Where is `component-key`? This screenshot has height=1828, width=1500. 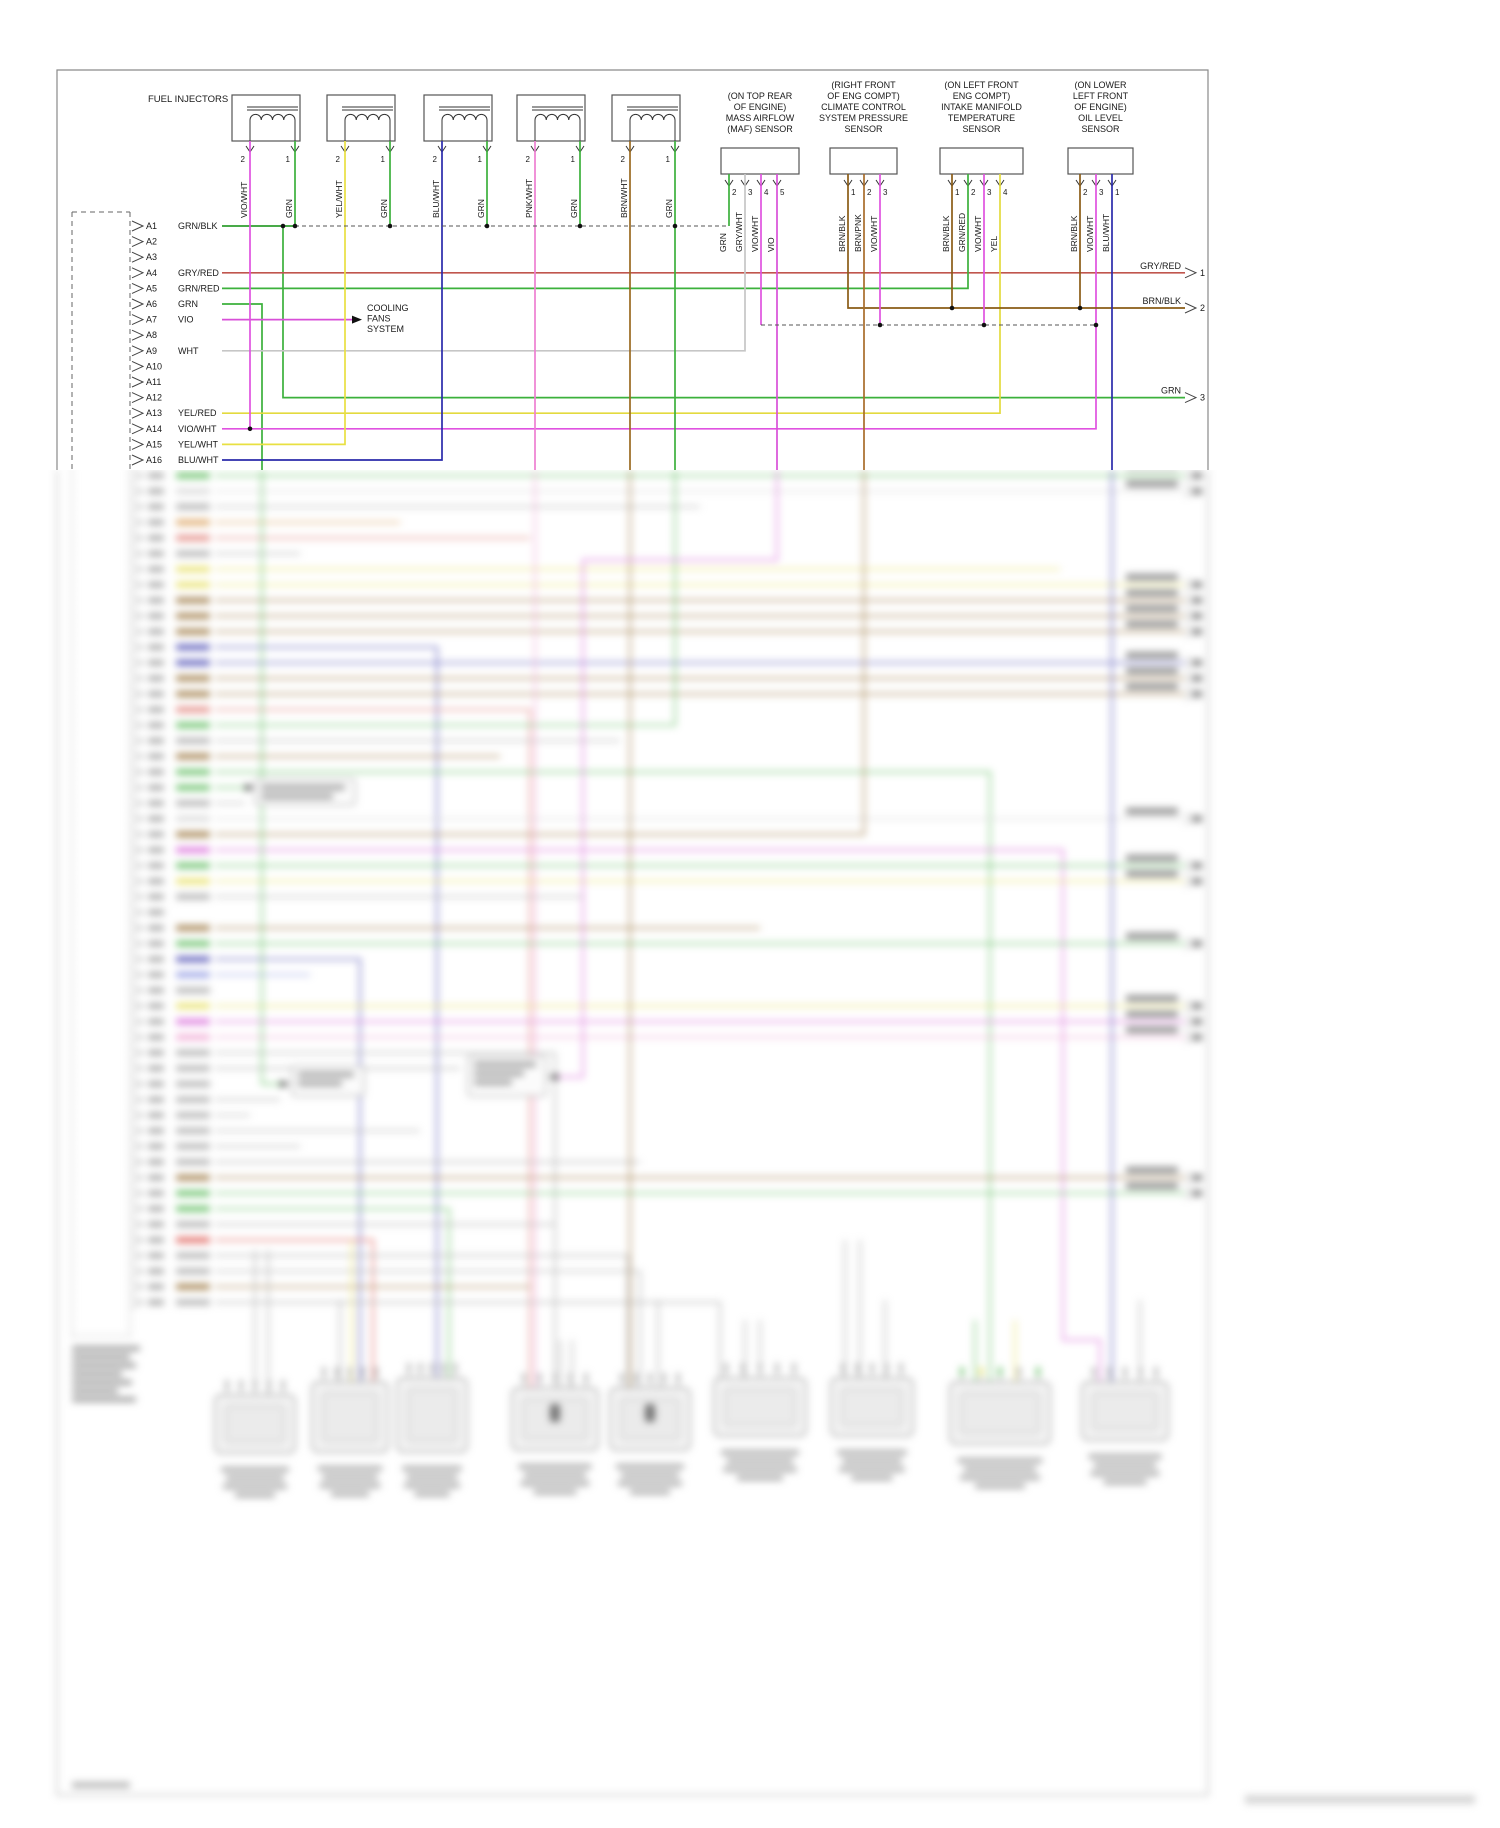 component-key is located at coordinates (555, 1413).